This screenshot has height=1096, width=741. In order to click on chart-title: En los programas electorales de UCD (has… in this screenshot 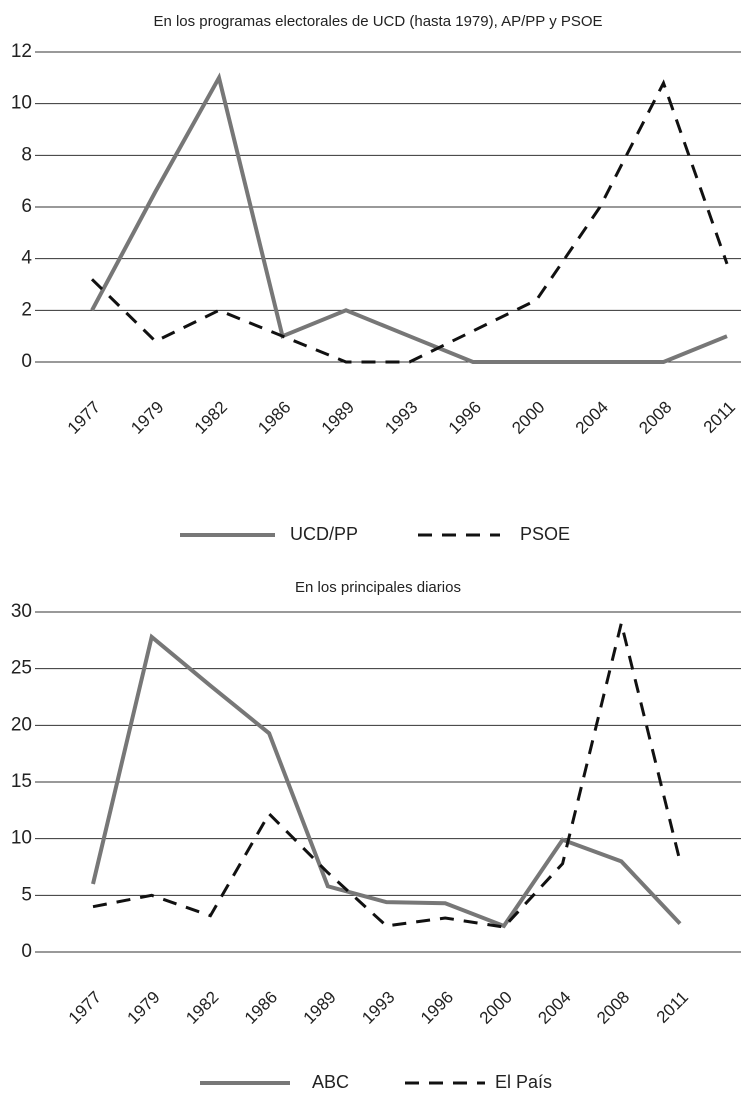, I will do `click(377, 21)`.